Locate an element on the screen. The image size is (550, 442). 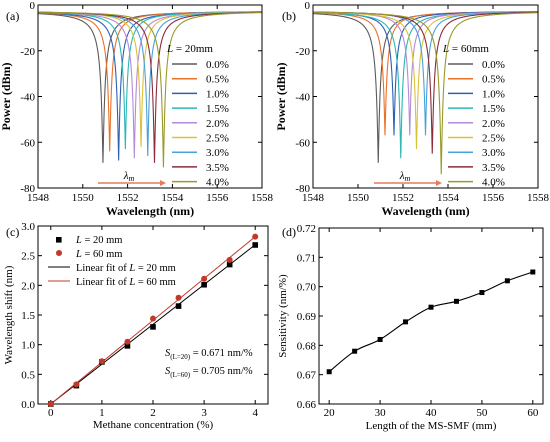
legend-label-L20: L = 20 mm is located at coordinates (98, 240).